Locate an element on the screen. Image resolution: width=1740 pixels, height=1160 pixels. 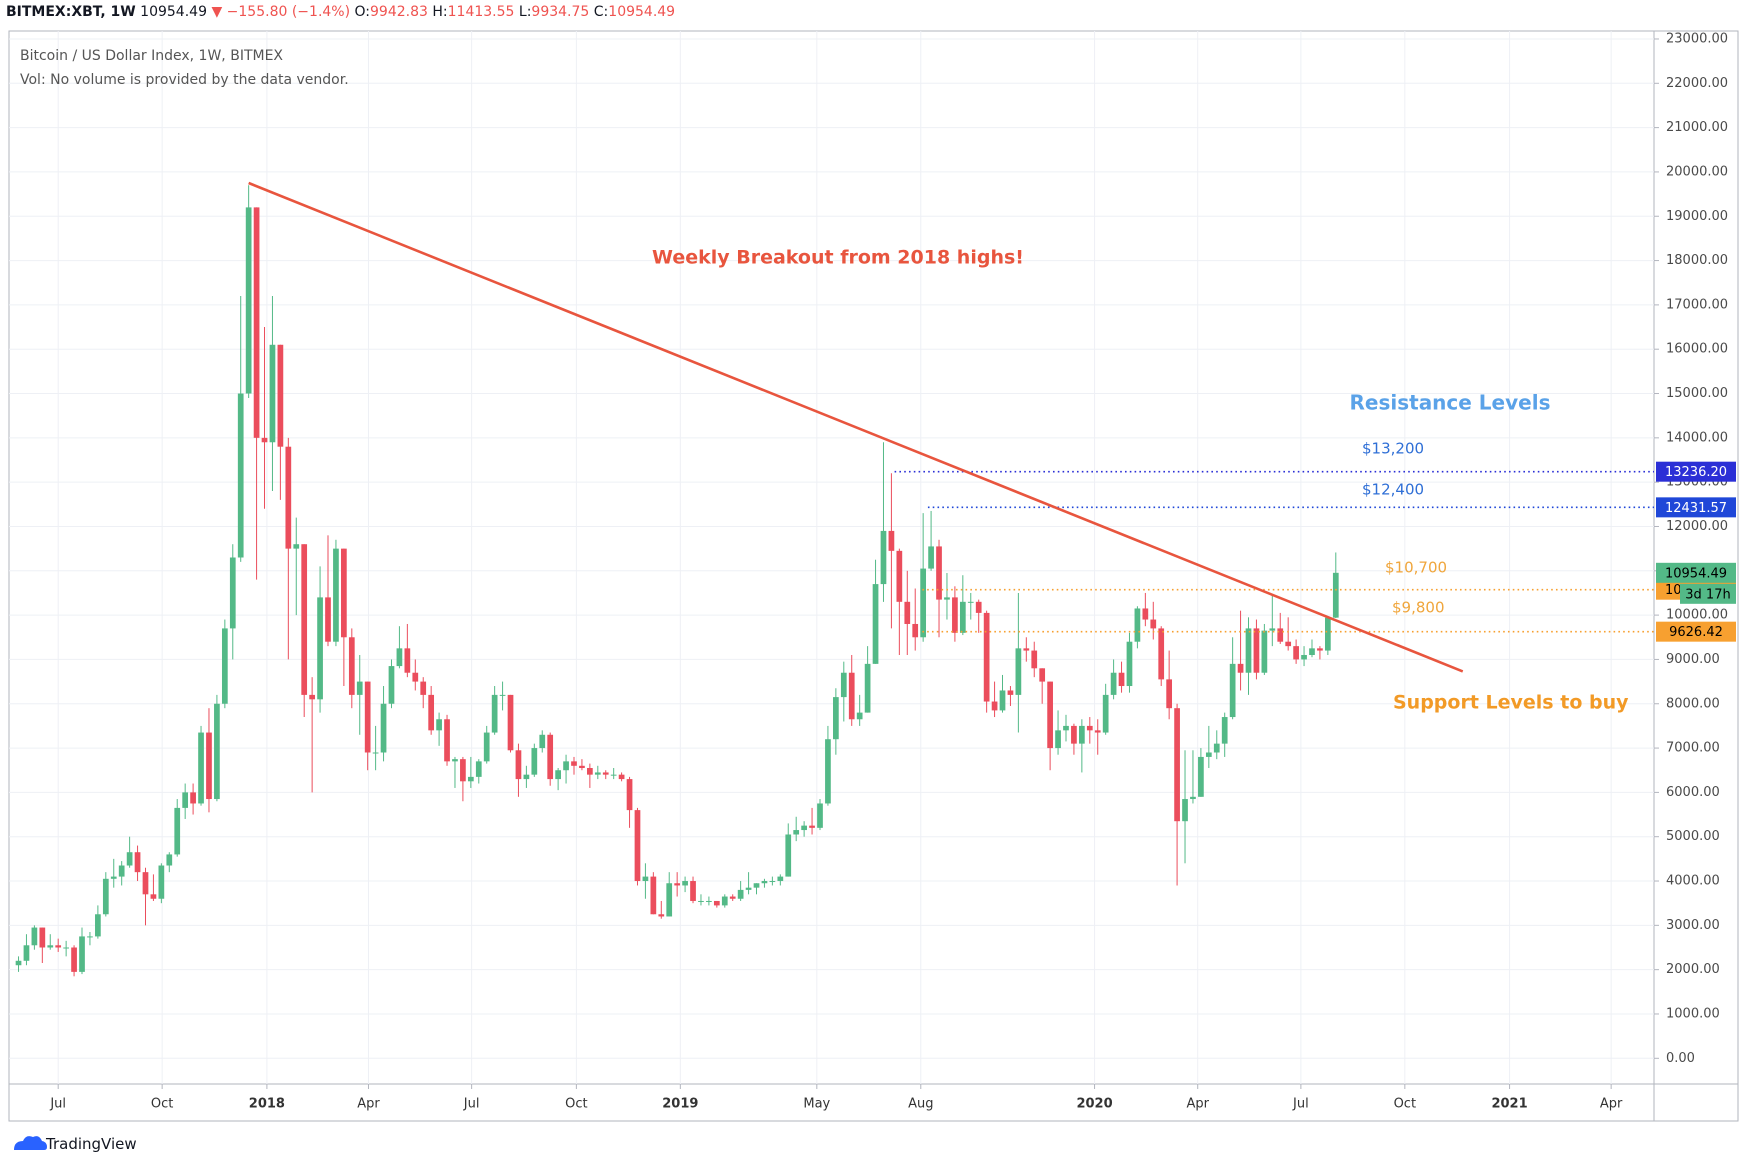
last-price: 10954.49 is located at coordinates (173, 12).